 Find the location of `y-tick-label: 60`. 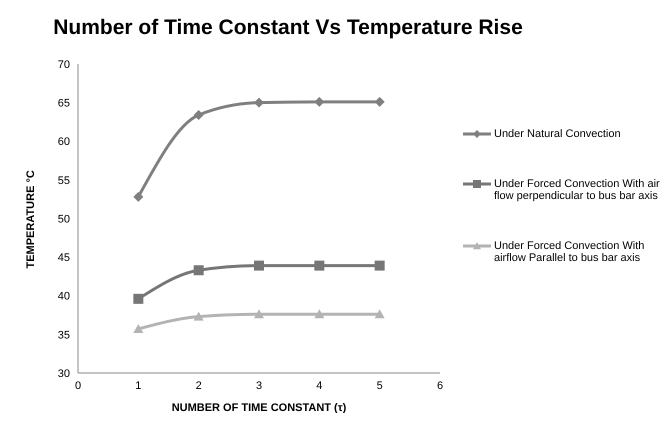

y-tick-label: 60 is located at coordinates (64, 142).